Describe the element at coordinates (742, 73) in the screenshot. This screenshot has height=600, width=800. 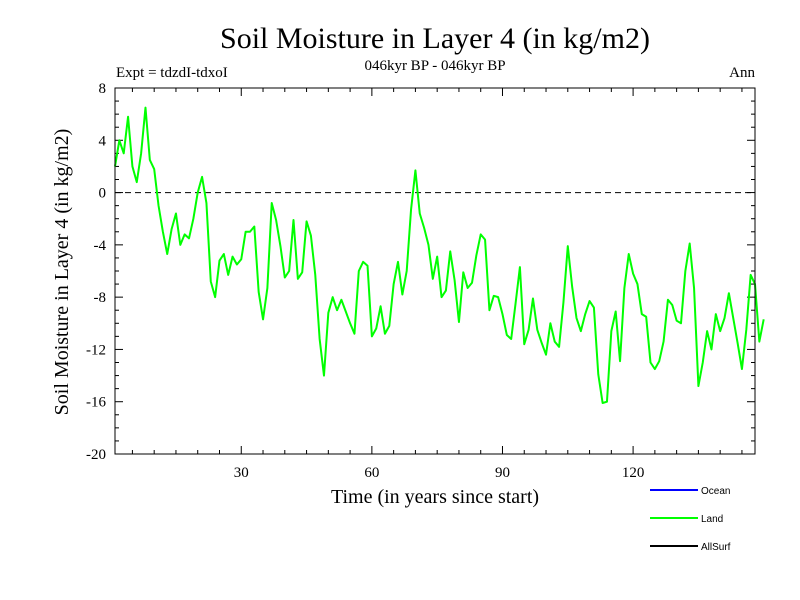
I see `period-label: Ann` at that location.